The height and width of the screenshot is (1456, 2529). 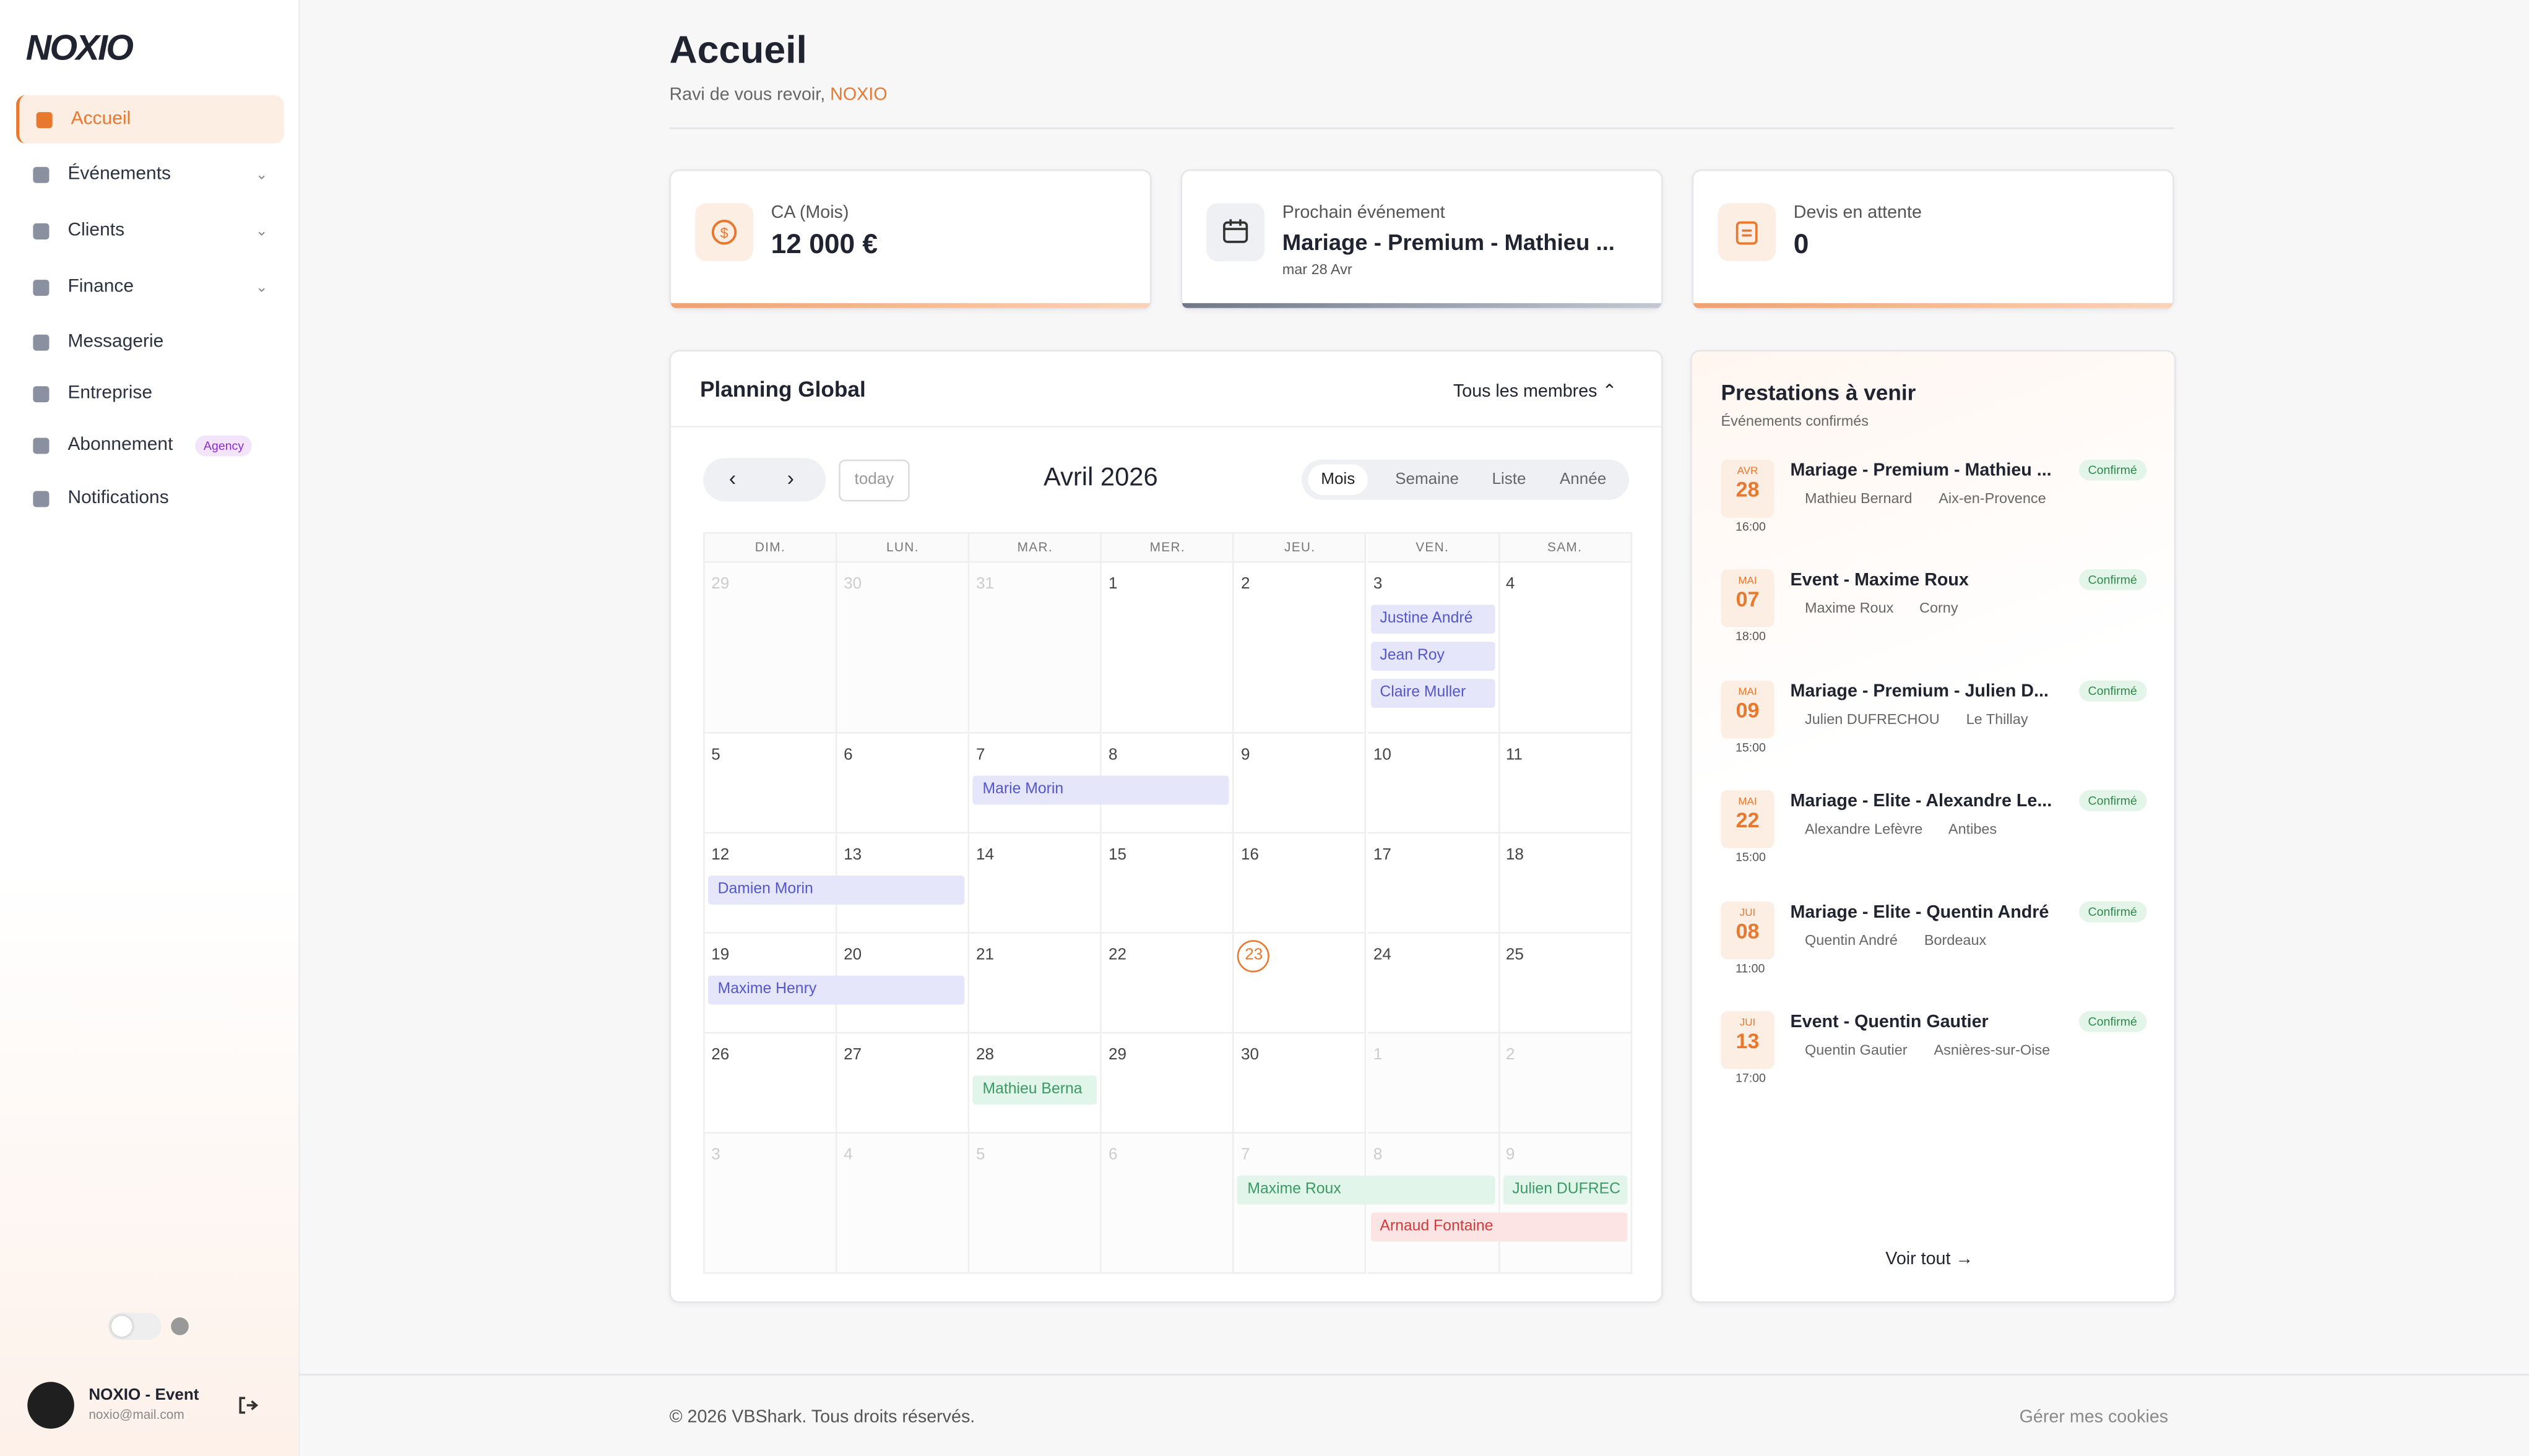 What do you see at coordinates (1992, 498) in the screenshot?
I see `item-location: Aix-en-Provence` at bounding box center [1992, 498].